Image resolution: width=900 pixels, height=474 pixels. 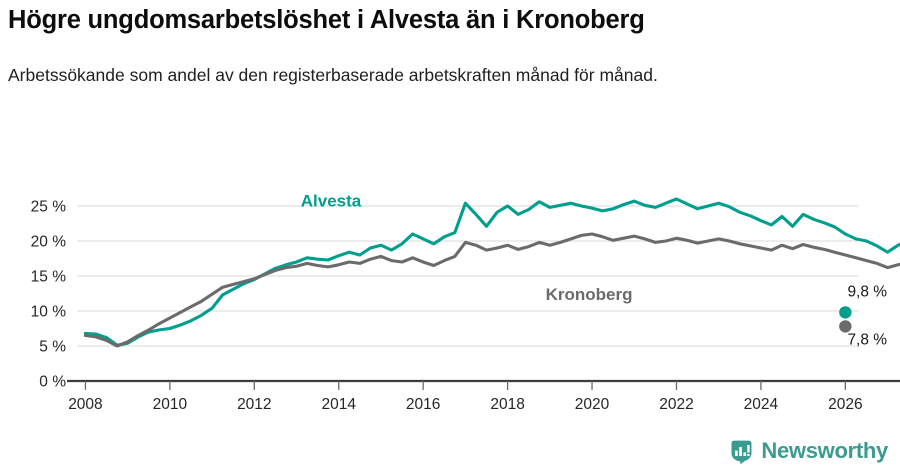 I want to click on x-axis-tick-label: 2022, so click(x=676, y=404).